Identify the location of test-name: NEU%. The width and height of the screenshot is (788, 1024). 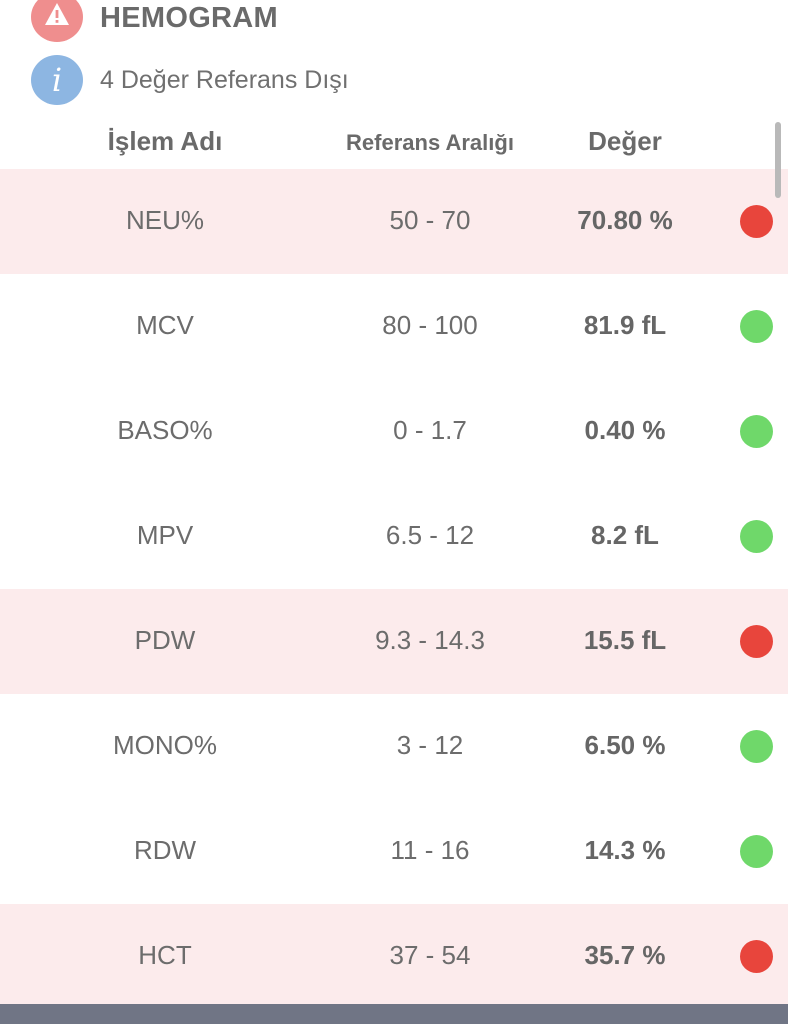
(164, 220).